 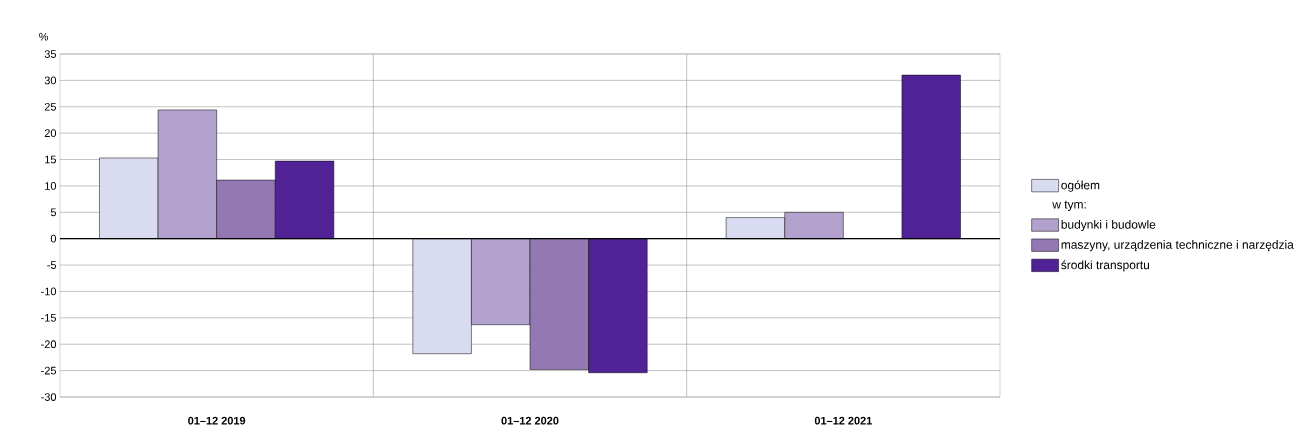 I want to click on y-tick-label: -20, so click(x=49, y=344).